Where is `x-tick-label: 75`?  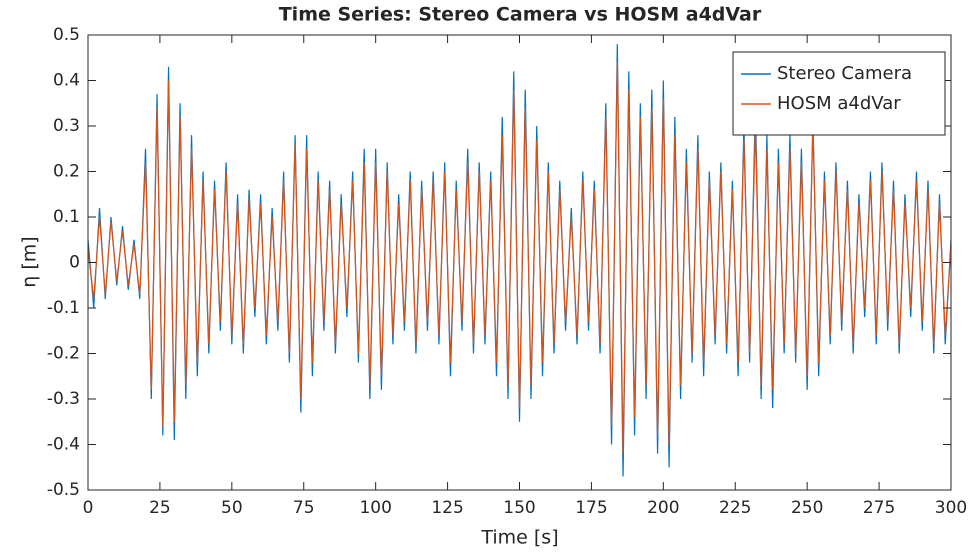
x-tick-label: 75 is located at coordinates (304, 508).